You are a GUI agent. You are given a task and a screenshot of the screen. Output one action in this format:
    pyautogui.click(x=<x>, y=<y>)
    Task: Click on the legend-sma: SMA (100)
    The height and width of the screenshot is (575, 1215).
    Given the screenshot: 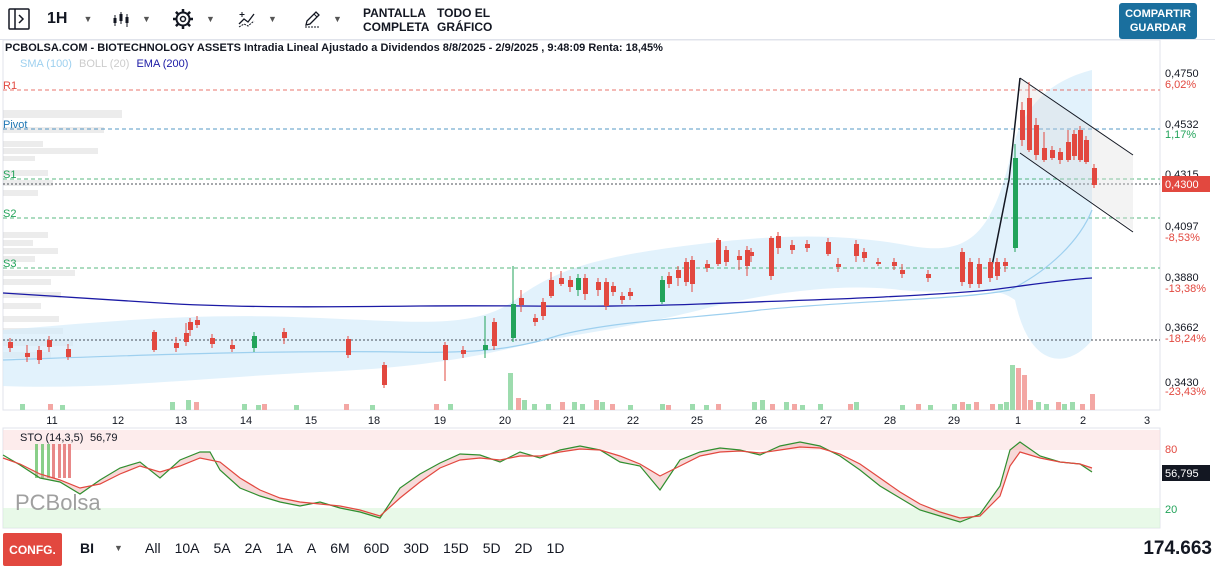 What is the action you would take?
    pyautogui.click(x=46, y=64)
    